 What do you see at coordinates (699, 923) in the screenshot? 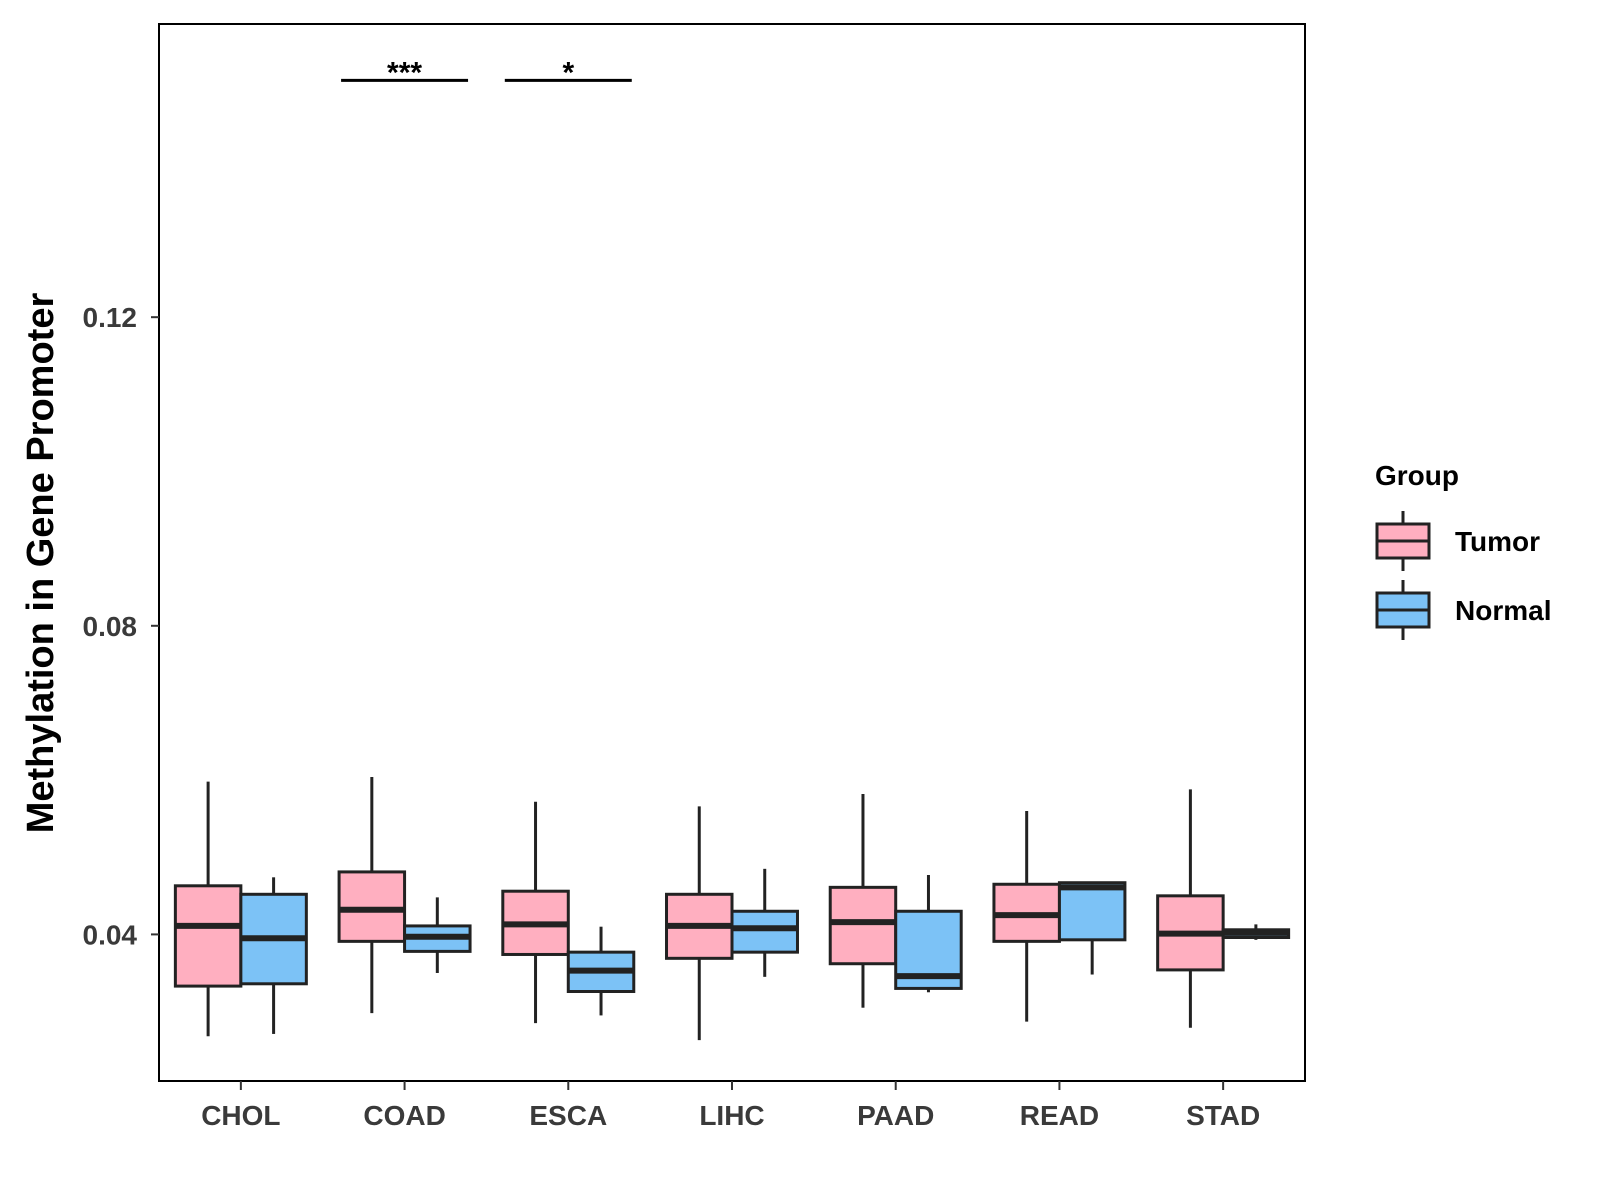
I see `box-lihc-tumor` at bounding box center [699, 923].